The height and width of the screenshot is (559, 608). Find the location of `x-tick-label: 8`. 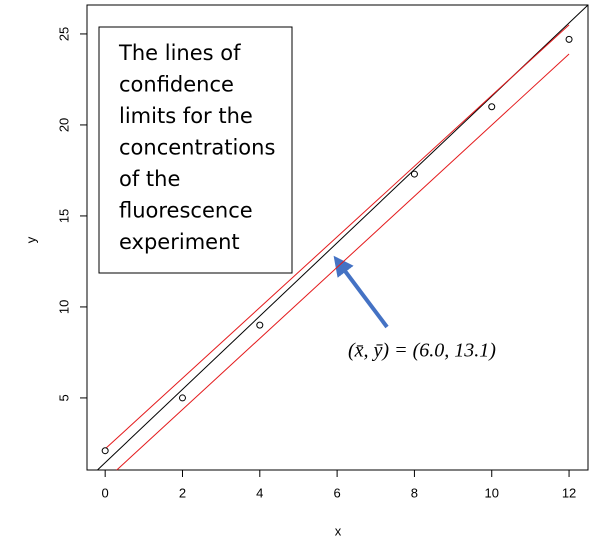

x-tick-label: 8 is located at coordinates (414, 492).